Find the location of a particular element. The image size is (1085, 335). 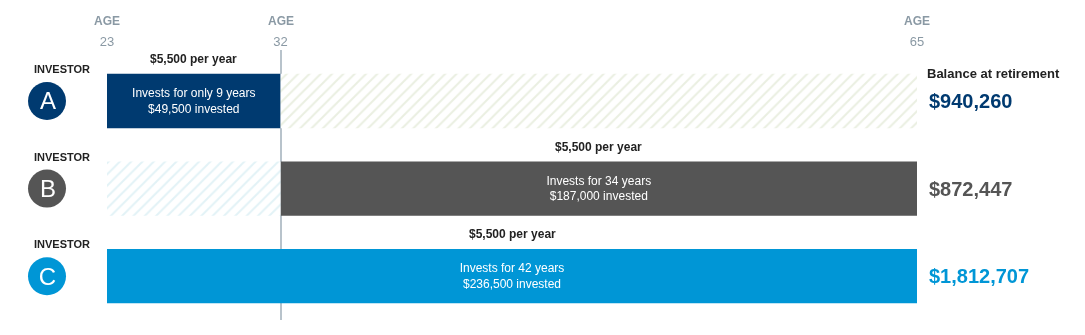

data-label: Invests for 42 years $236,500 invested is located at coordinates (512, 276).